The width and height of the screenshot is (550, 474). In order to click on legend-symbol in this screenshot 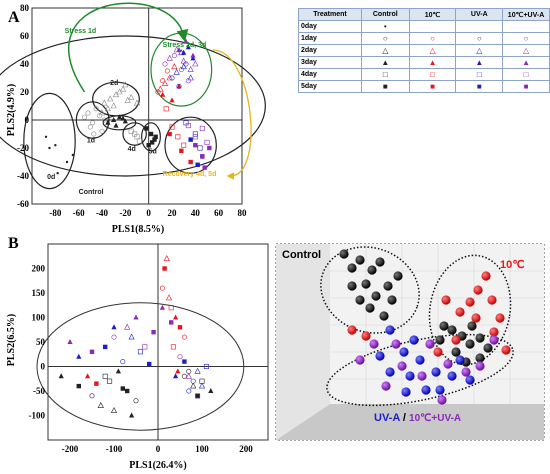, I will do `click(479, 26)`.